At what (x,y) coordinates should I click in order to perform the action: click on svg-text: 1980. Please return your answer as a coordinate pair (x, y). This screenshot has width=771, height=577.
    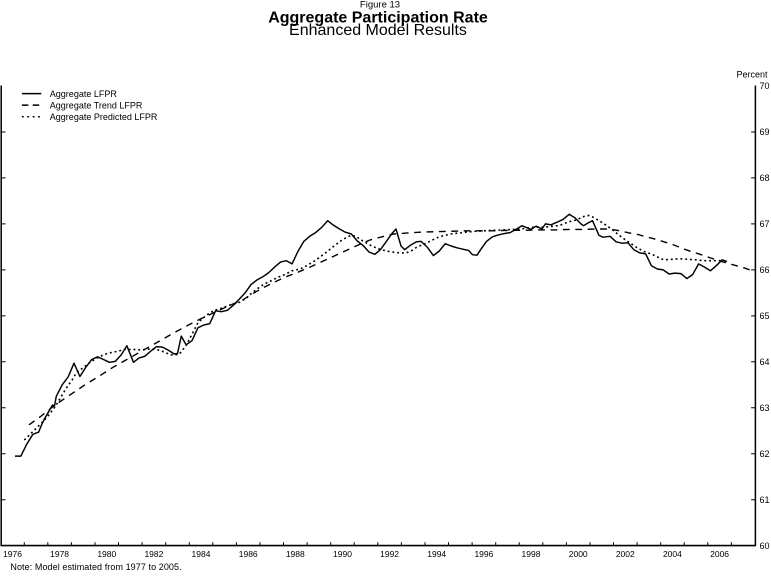
    Looking at the image, I should click on (106, 554).